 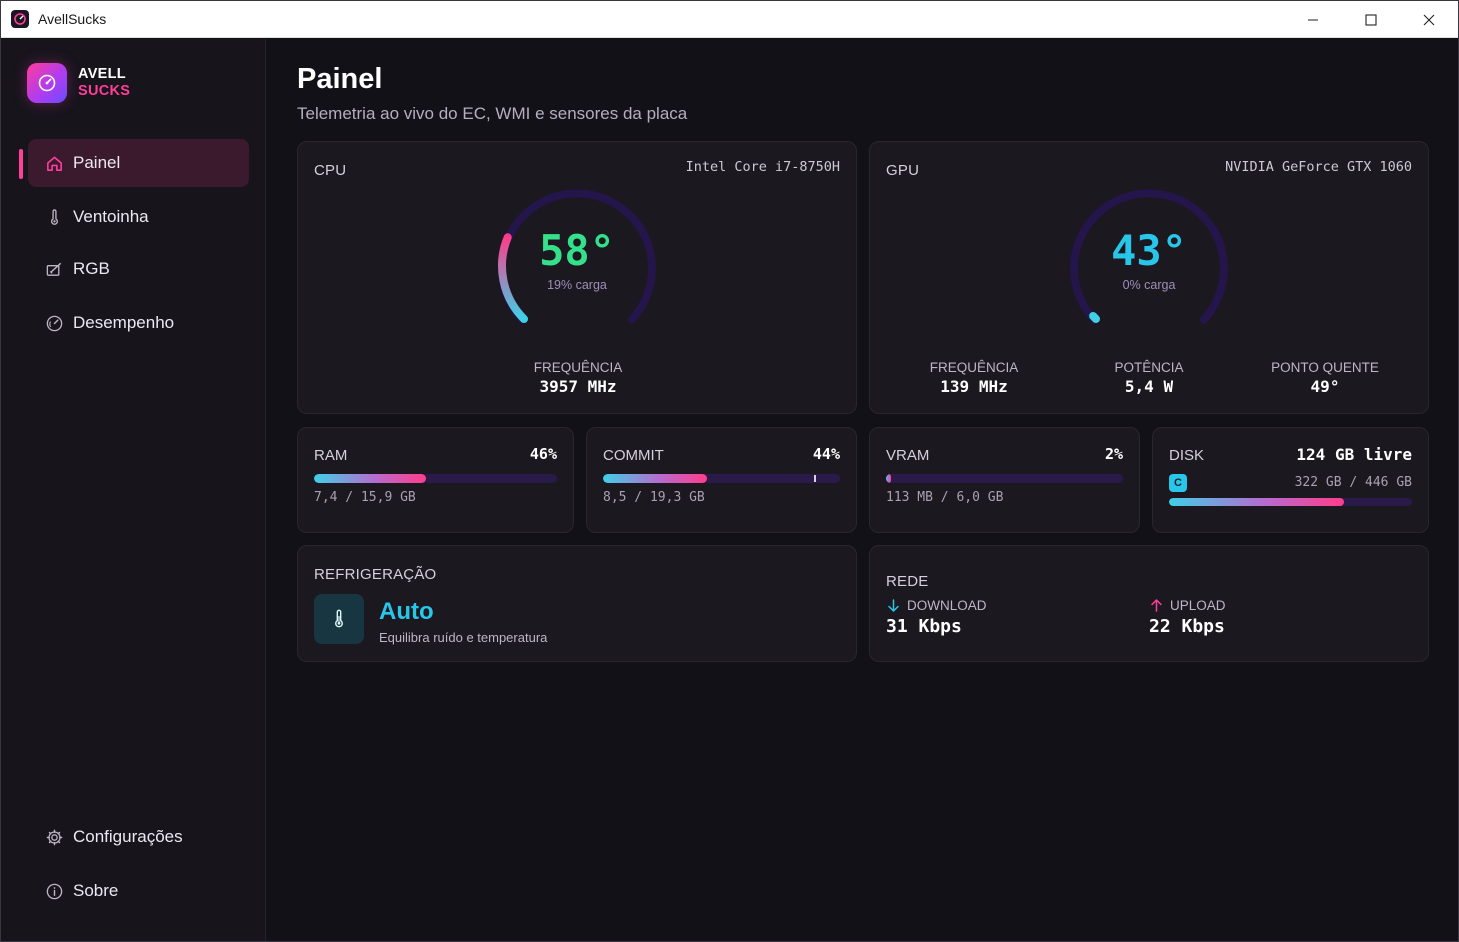 What do you see at coordinates (947, 605) in the screenshot?
I see `download-label: DOWNLOAD` at bounding box center [947, 605].